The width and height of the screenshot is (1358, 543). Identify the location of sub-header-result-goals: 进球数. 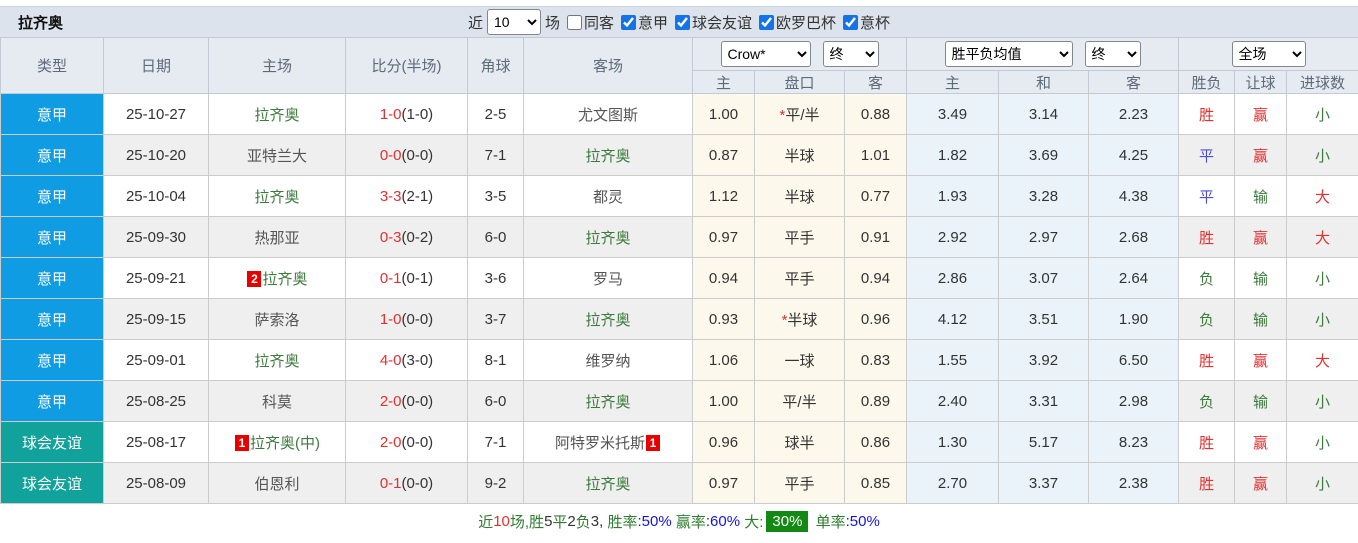
(1322, 82).